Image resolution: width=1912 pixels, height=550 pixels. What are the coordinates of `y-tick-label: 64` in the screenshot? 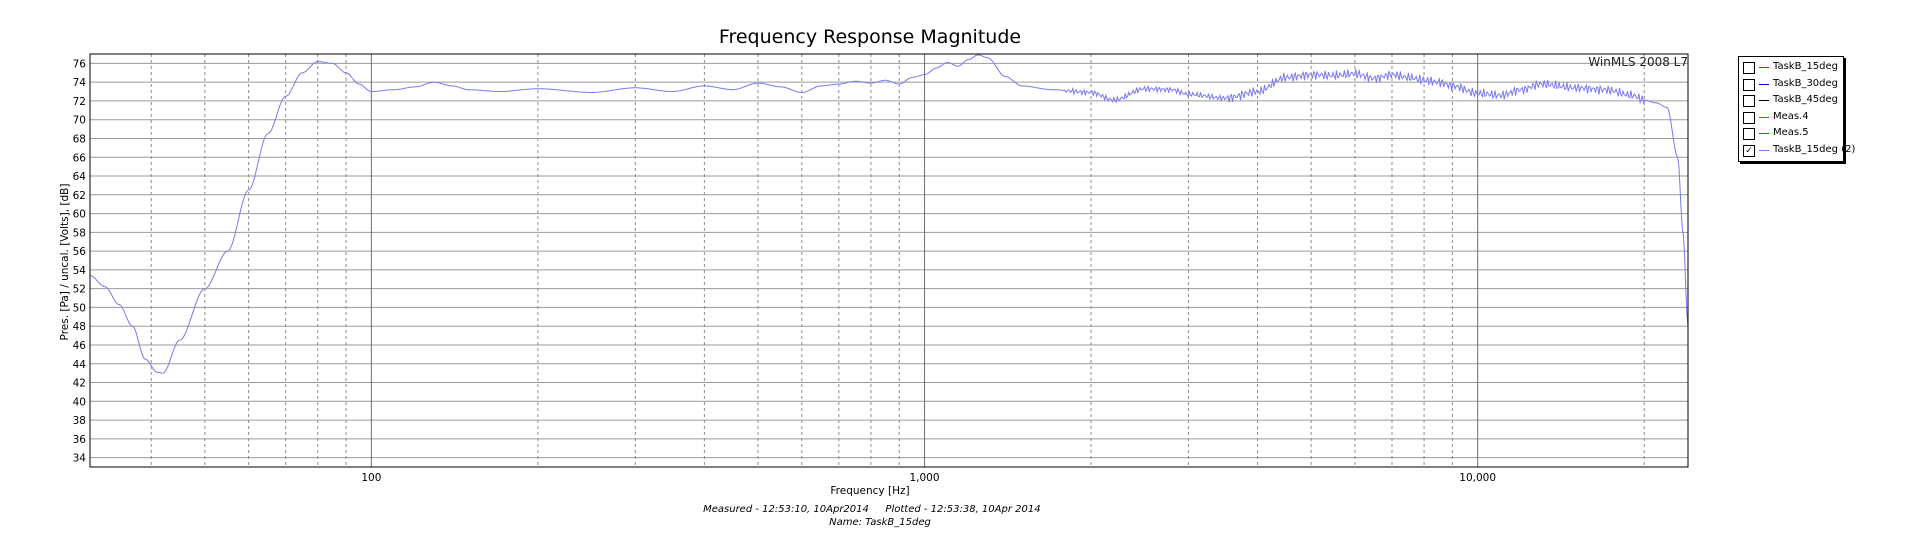 It's located at (80, 177).